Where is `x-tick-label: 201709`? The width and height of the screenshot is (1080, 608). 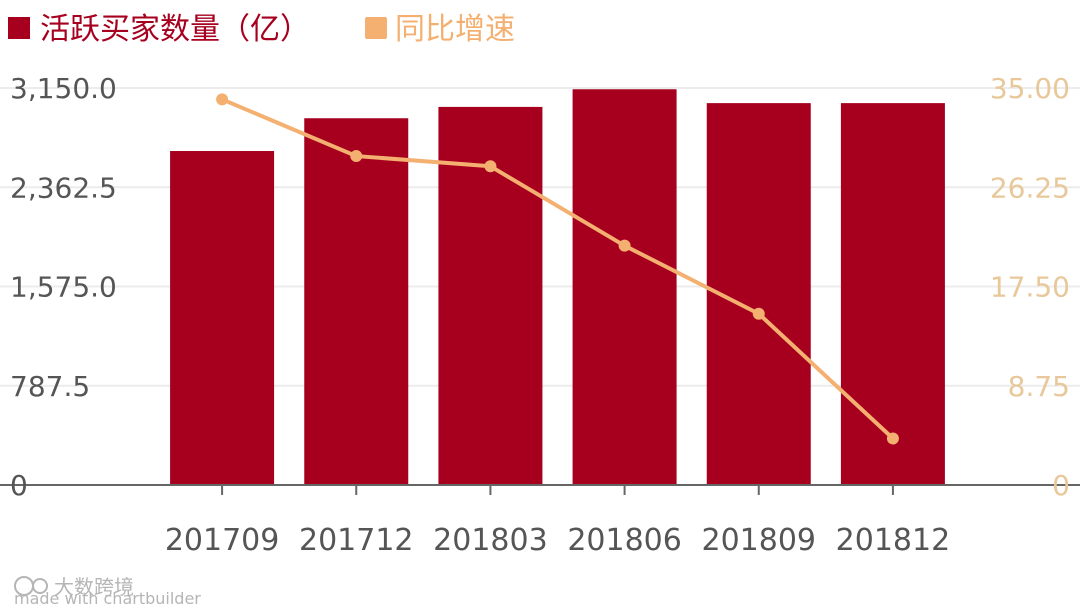 x-tick-label: 201709 is located at coordinates (222, 540).